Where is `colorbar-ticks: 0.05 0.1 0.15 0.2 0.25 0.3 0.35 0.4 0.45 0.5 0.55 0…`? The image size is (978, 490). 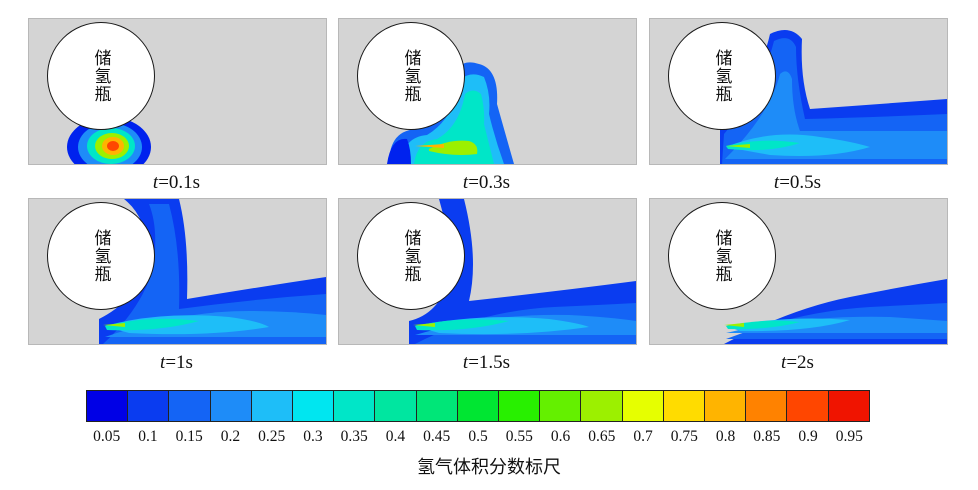 colorbar-ticks: 0.05 0.1 0.15 0.2 0.25 0.3 0.35 0.4 0.45 0.5 0.55 0… is located at coordinates (478, 438).